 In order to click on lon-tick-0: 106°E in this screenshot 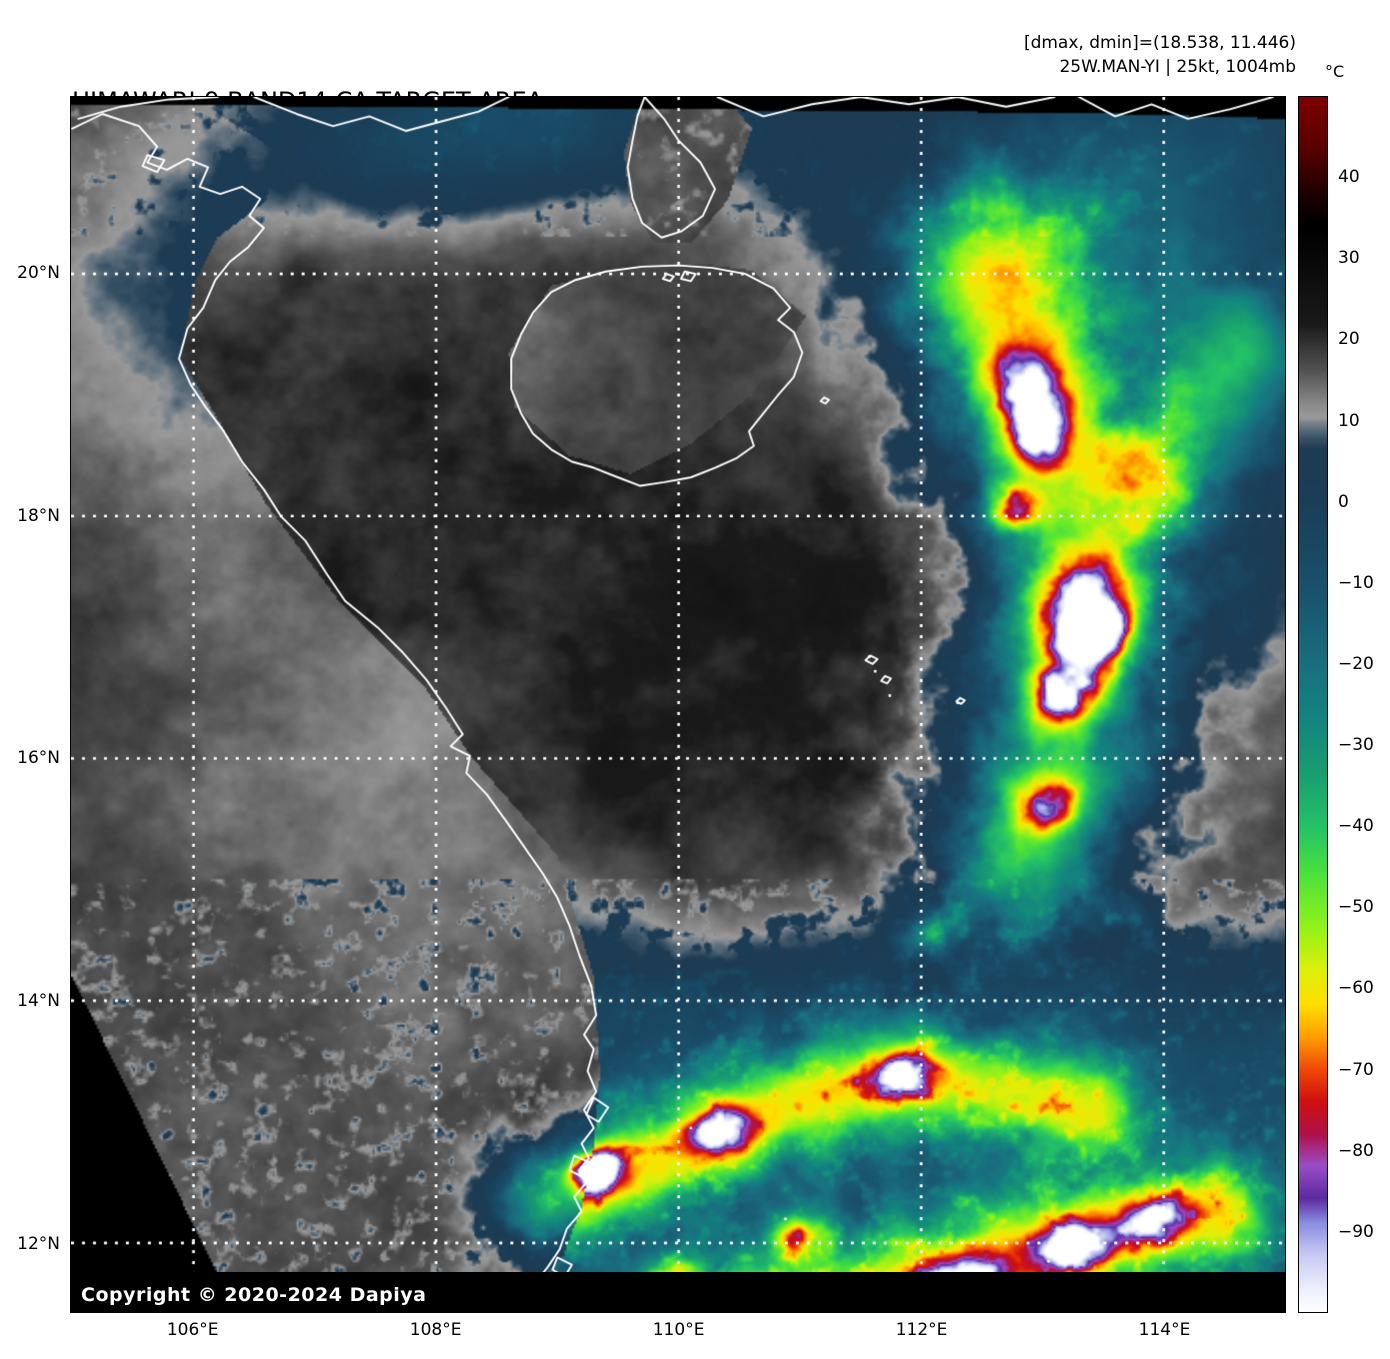, I will do `click(192, 1330)`.